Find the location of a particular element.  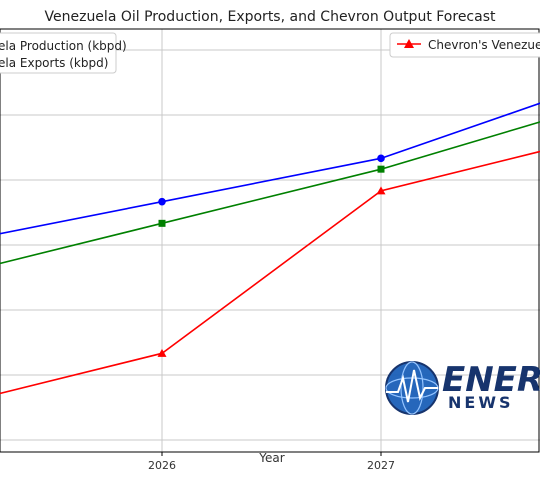

legend-right-entry-1: Chevron's Venezuela is located at coordinates (484, 45).